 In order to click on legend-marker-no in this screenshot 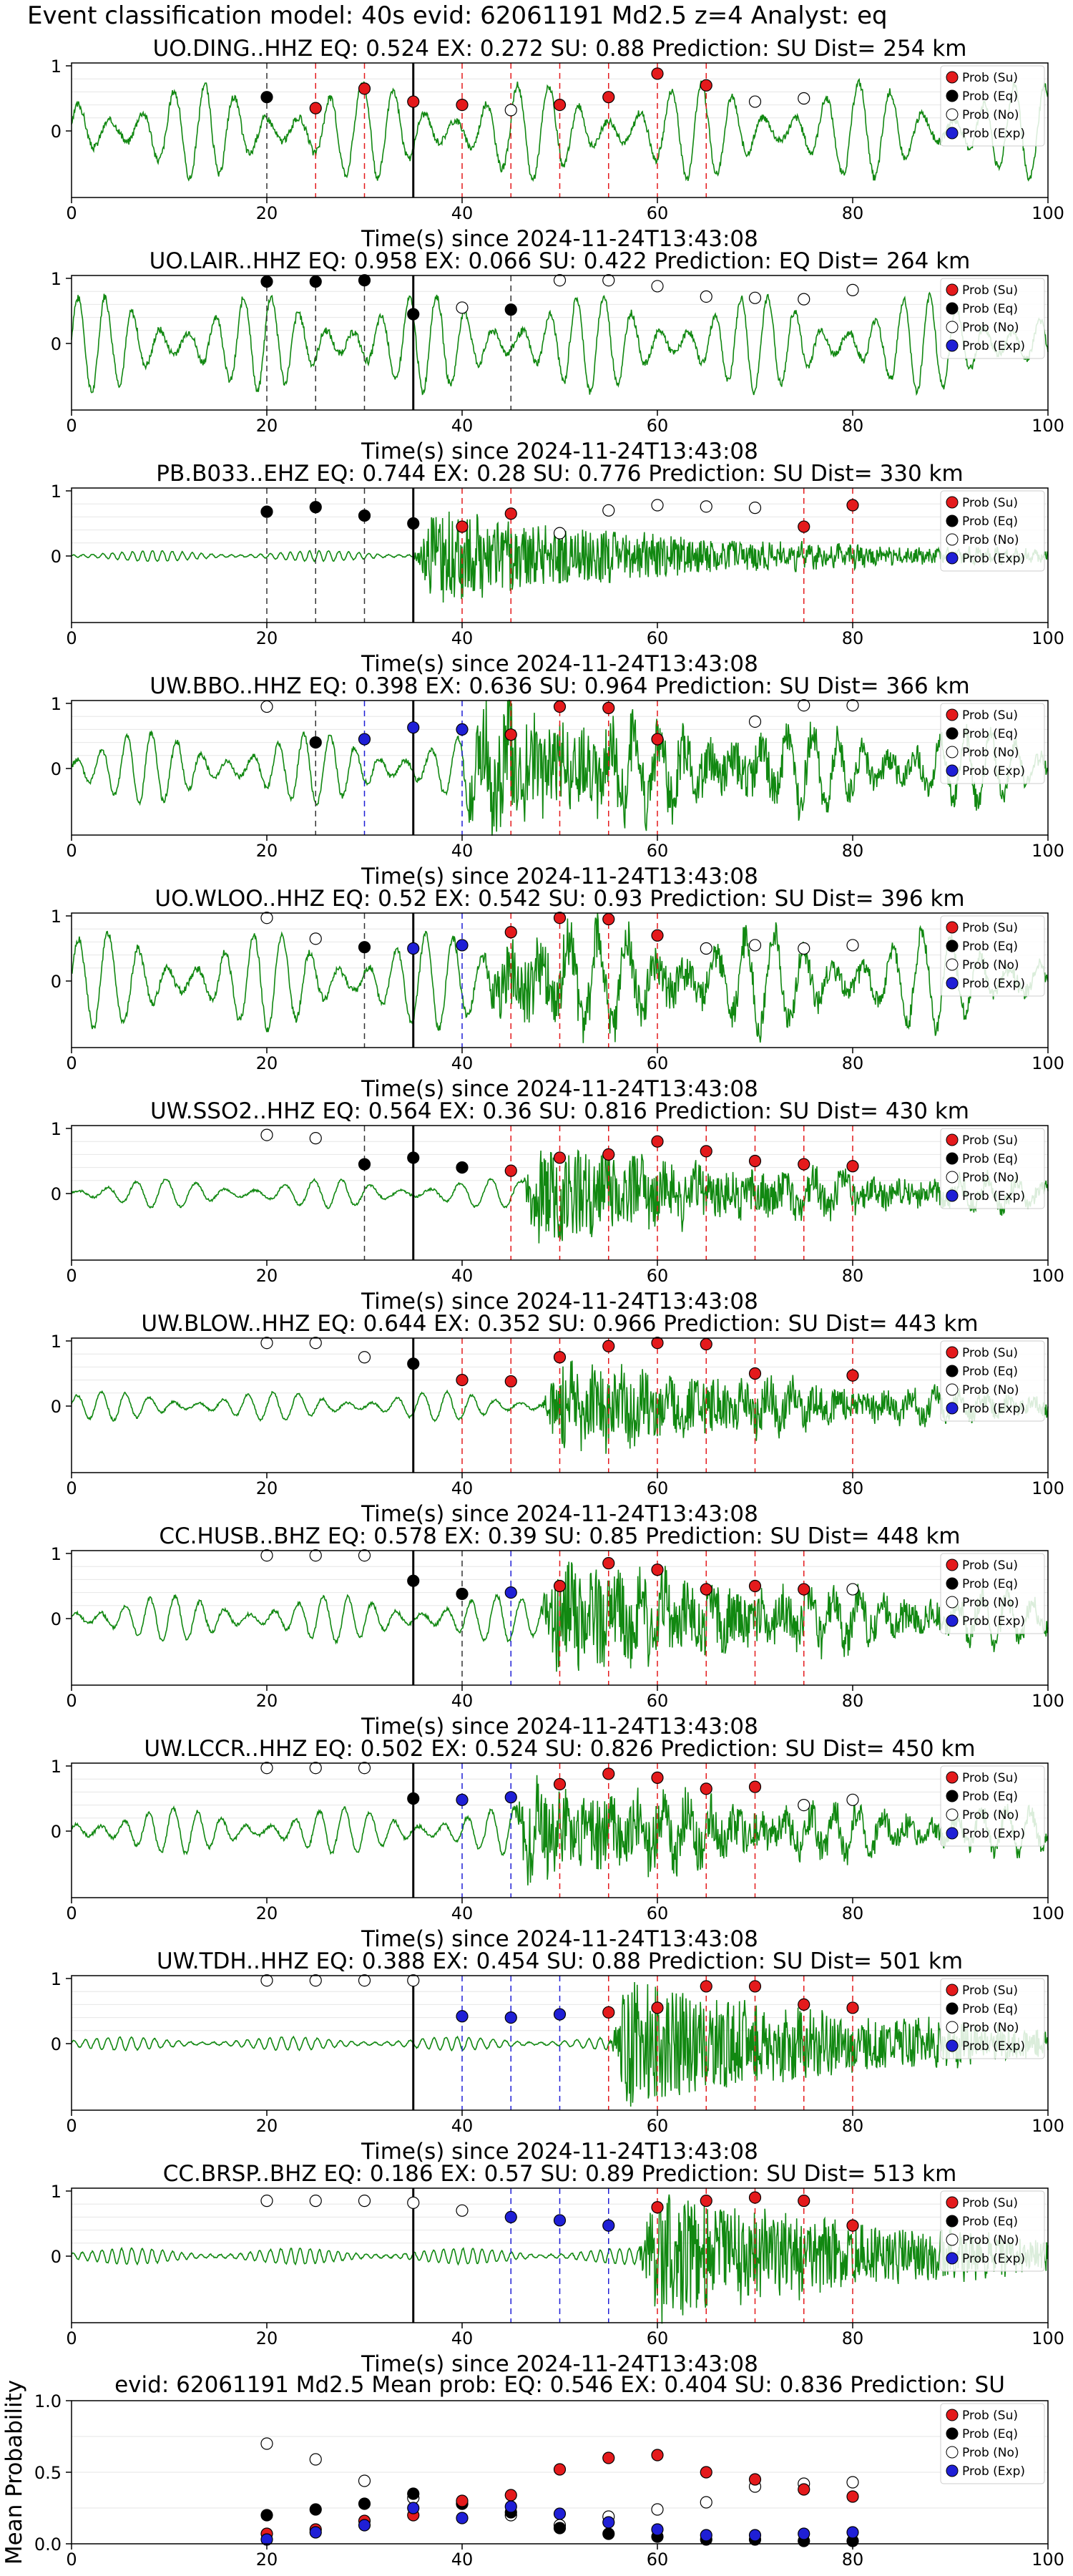, I will do `click(952, 1389)`.